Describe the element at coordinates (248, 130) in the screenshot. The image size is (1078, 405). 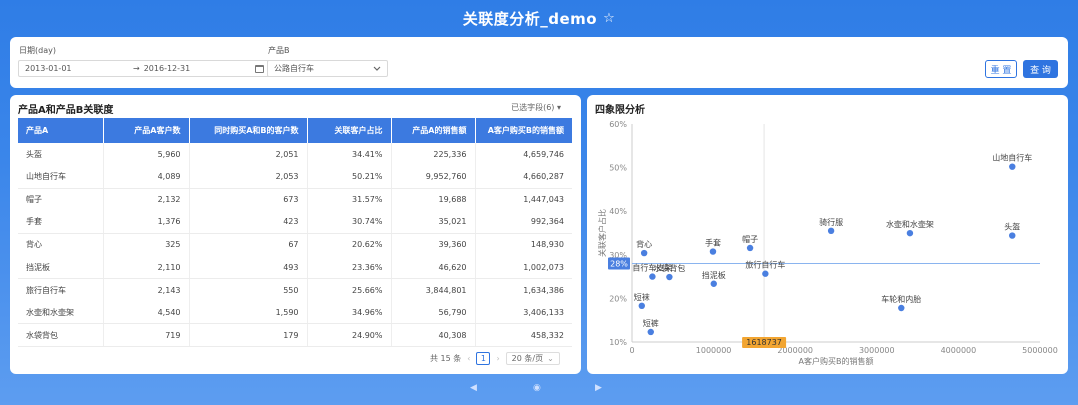
I see `column-header: 同时购买A和B的客户数` at that location.